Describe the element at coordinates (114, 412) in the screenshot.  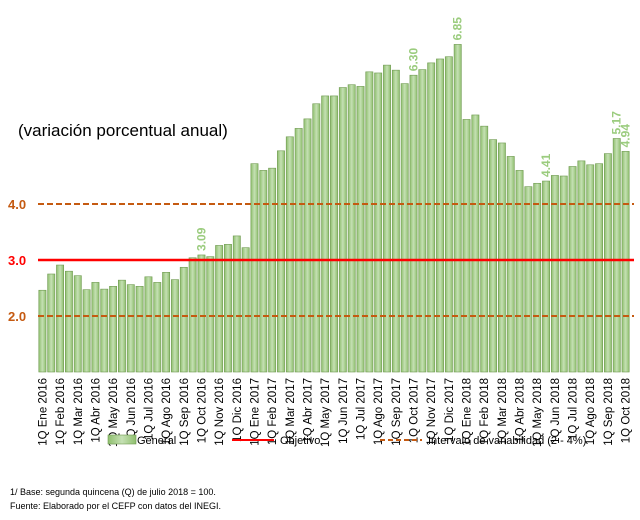
I see `x-tick-label: 1Q May 2016` at that location.